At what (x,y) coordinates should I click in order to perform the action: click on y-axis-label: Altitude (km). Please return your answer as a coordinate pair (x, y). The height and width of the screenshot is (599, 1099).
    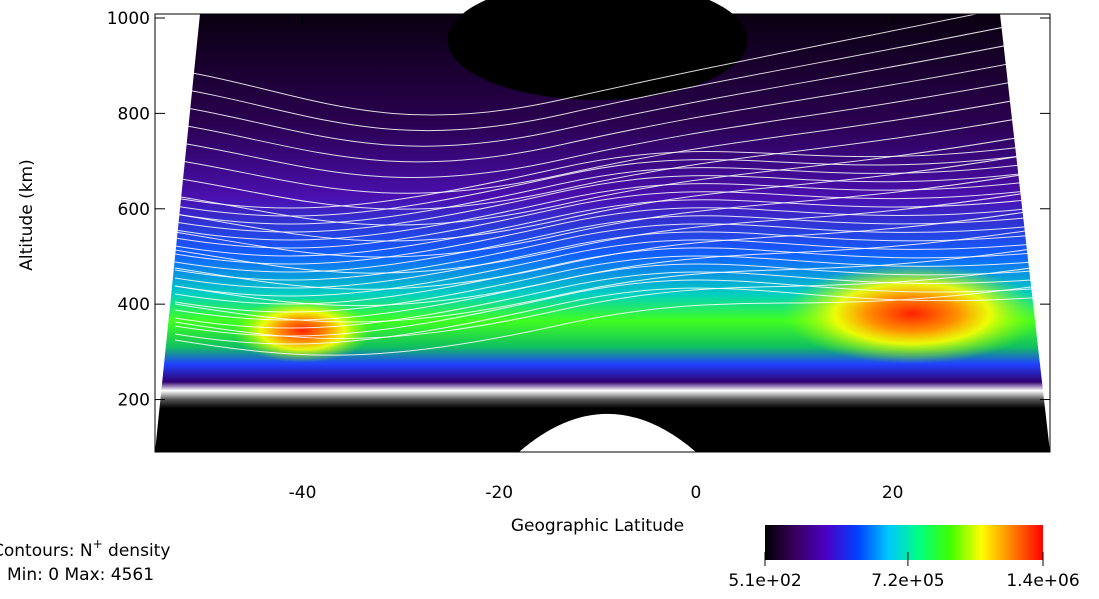
    Looking at the image, I should click on (27, 215).